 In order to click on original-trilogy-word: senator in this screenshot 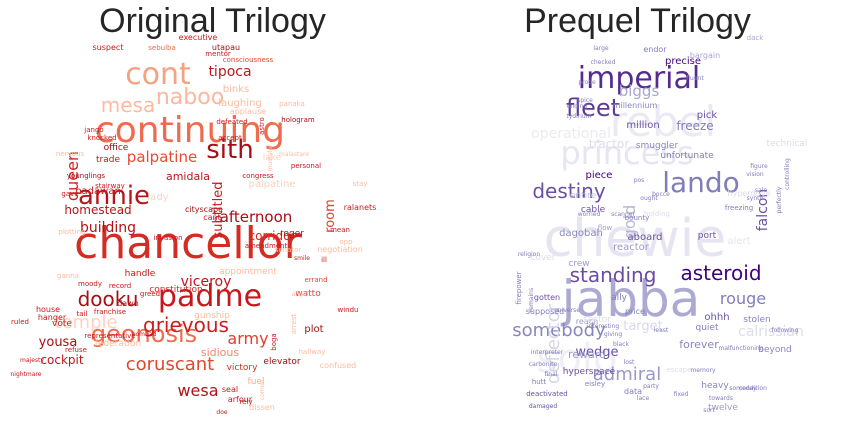, I will do `click(288, 250)`.